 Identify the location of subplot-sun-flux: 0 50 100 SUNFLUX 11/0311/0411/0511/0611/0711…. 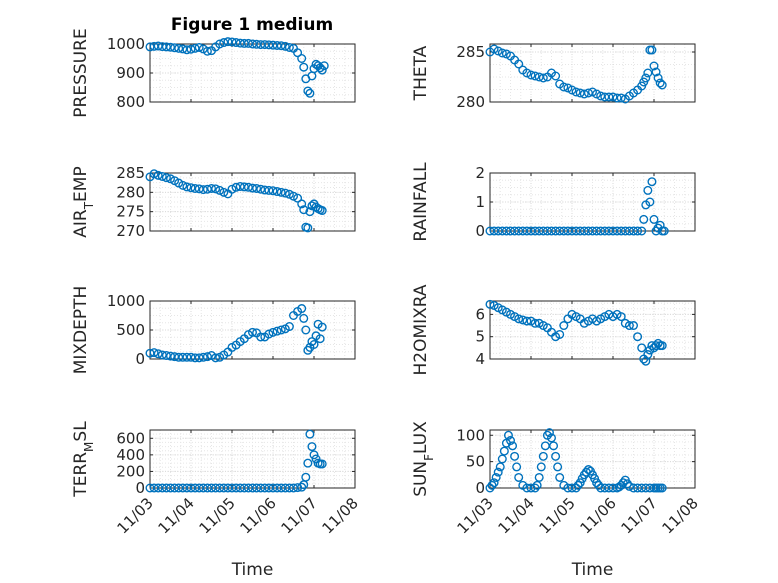
(556, 500).